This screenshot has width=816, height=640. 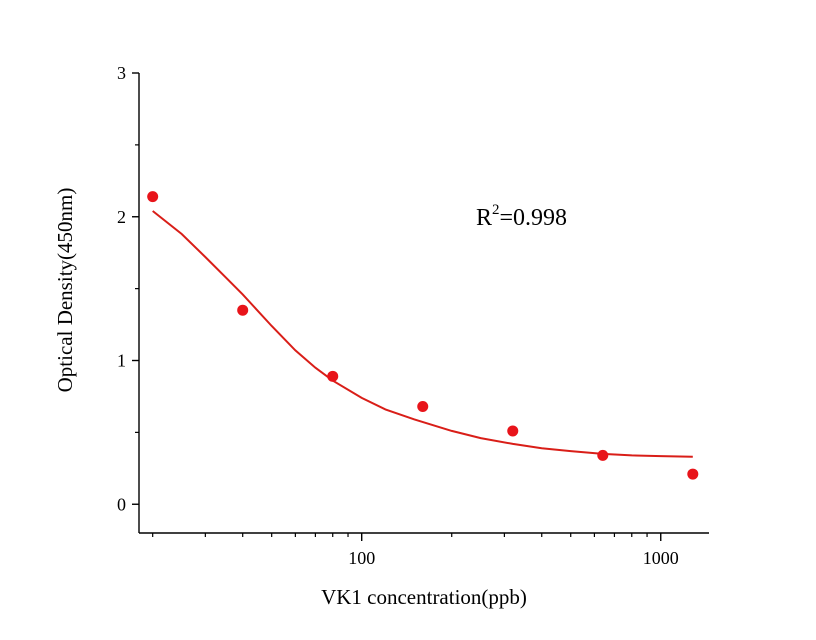 I want to click on r-squared-annotation: R2=0.998, so click(x=521, y=216).